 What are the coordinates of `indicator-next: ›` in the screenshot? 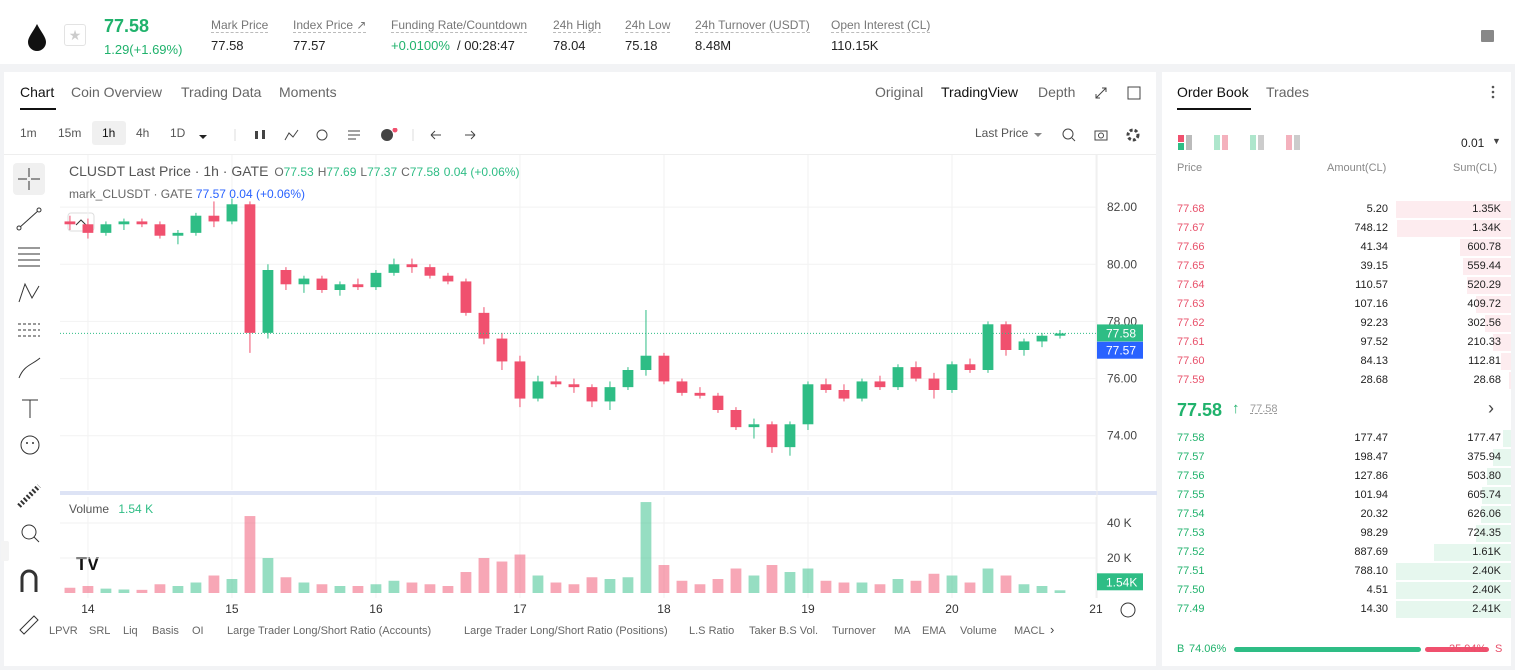 It's located at (1052, 629).